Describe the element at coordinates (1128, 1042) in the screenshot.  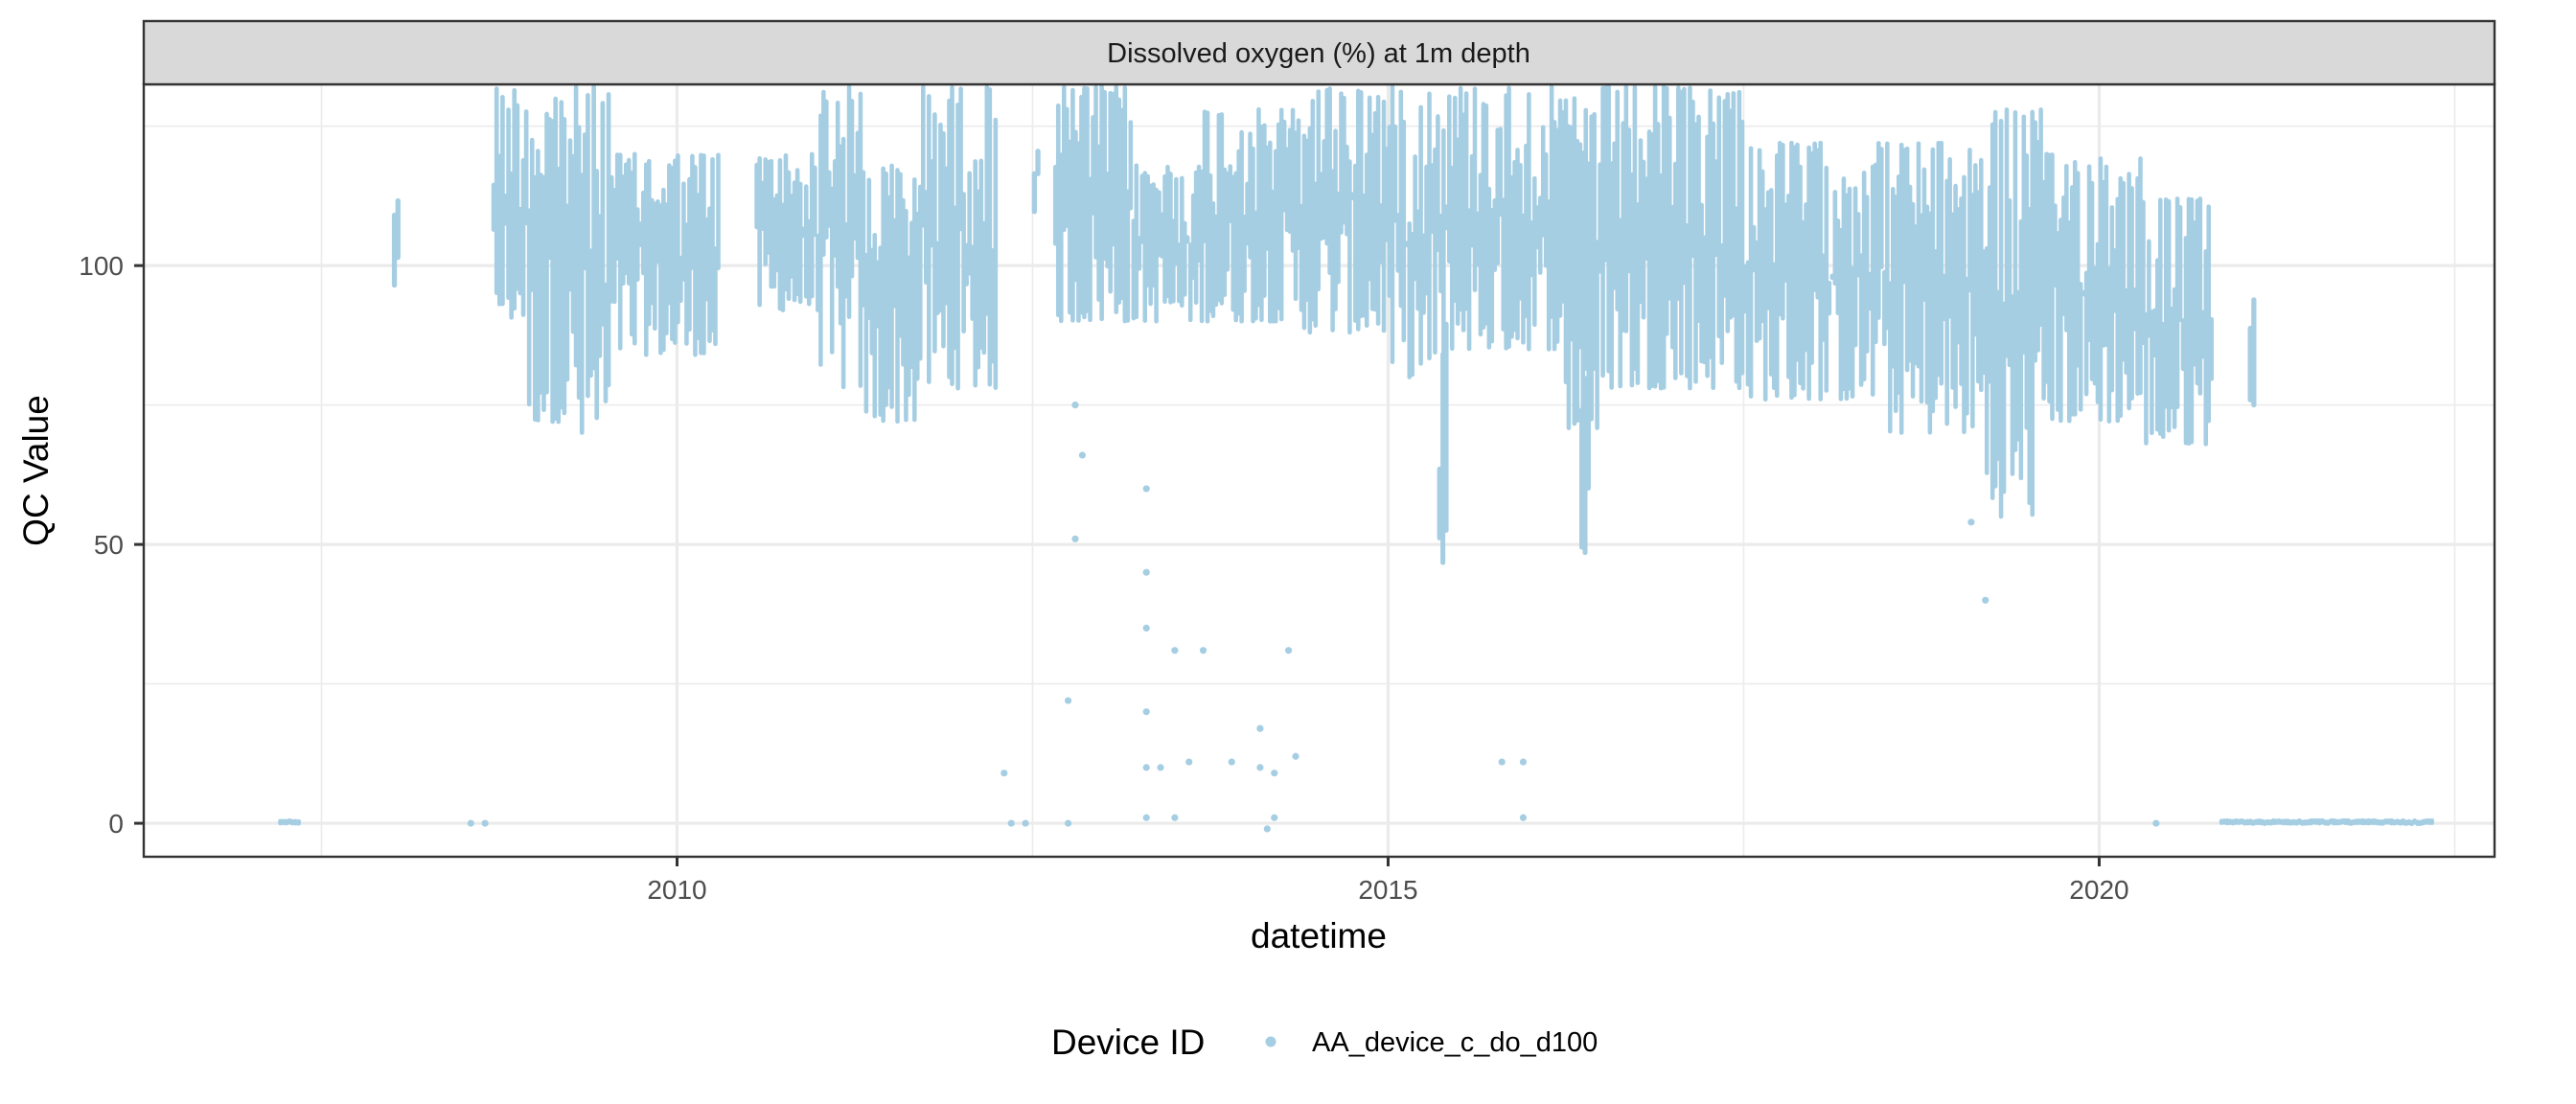
I see `legend-title: Device ID` at that location.